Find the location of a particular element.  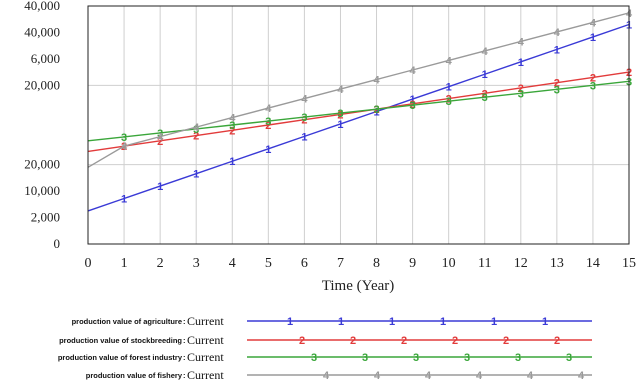

x-tick-label: 15 is located at coordinates (629, 263).